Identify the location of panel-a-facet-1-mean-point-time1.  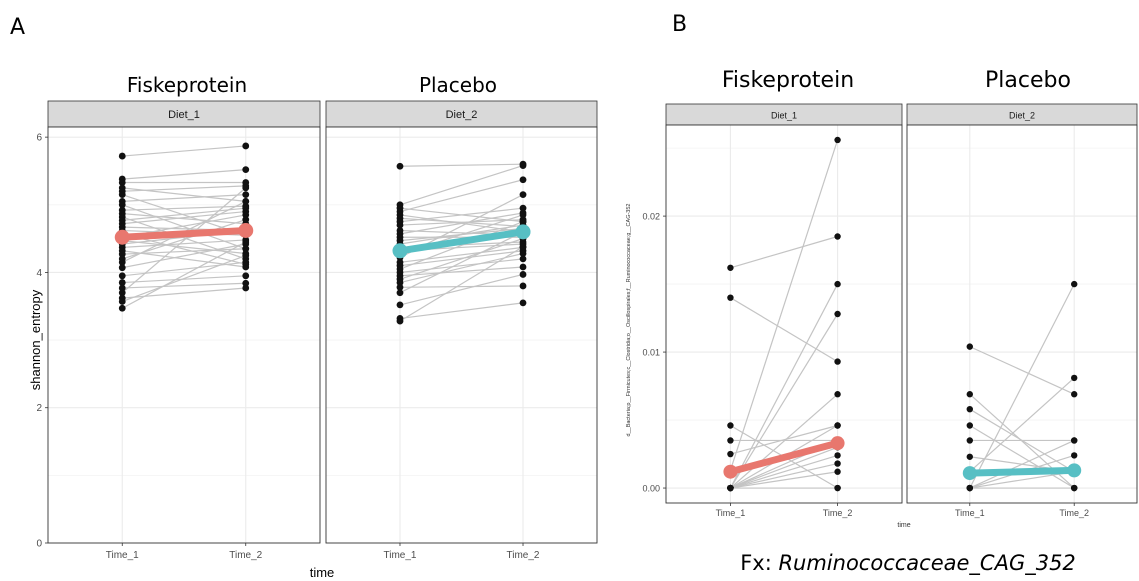
(122, 237).